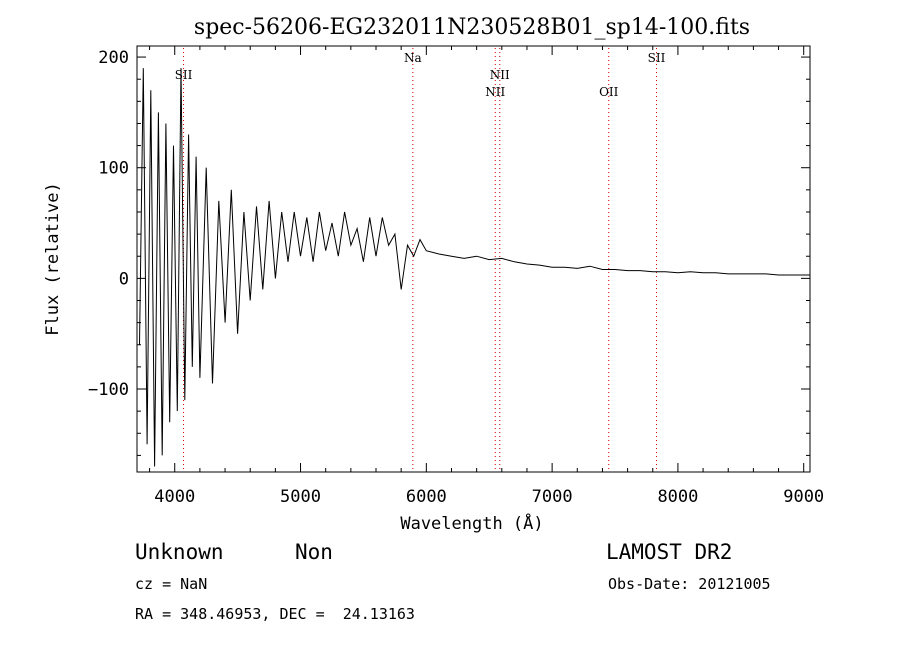 The image size is (900, 650). Describe the element at coordinates (113, 58) in the screenshot. I see `y-tick-label-3: 200` at that location.